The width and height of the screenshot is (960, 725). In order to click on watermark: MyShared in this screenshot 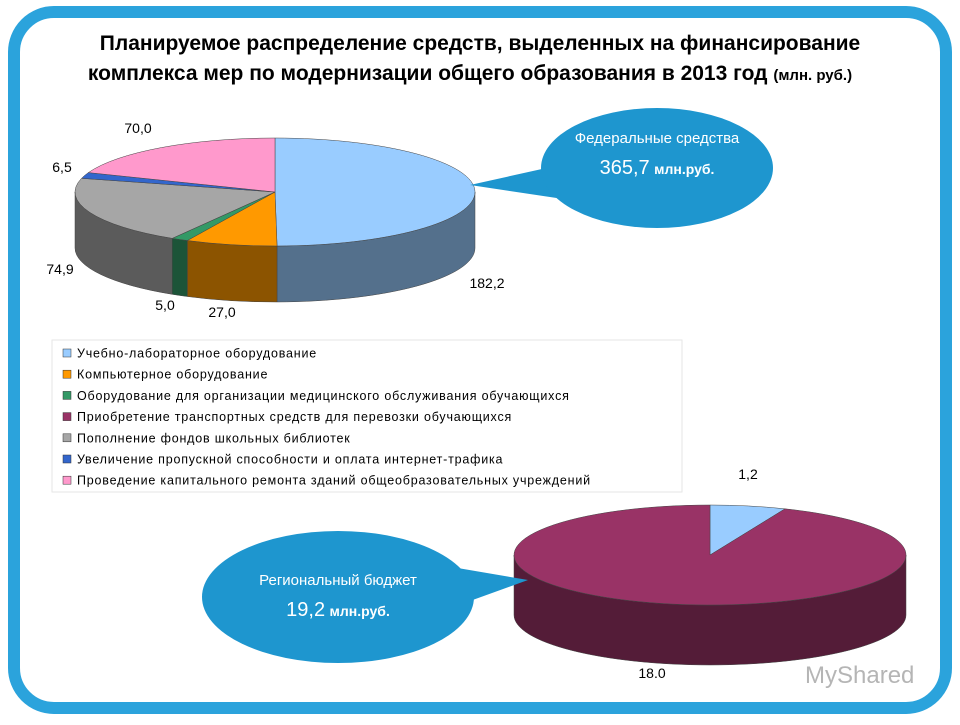, I will do `click(859, 675)`.